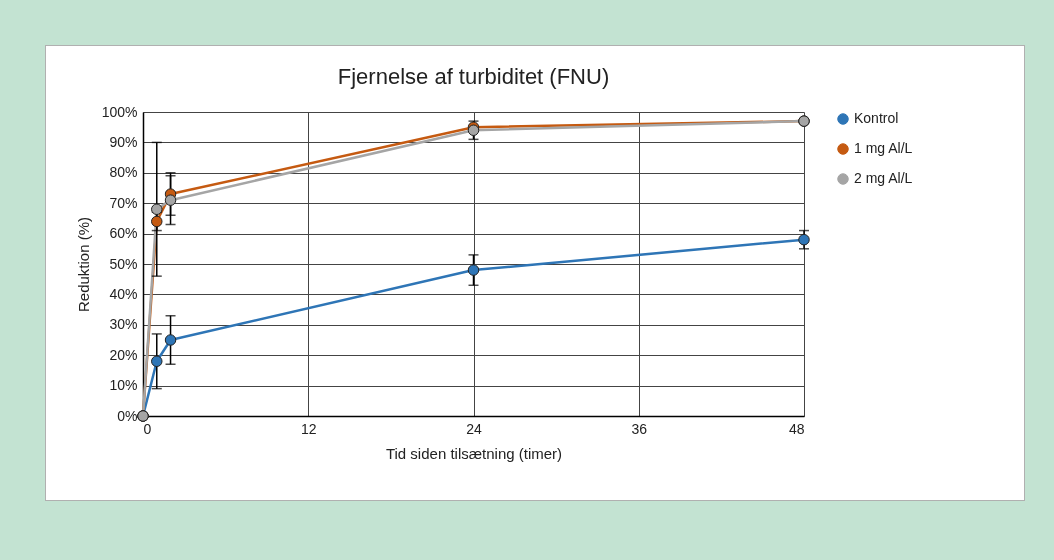  I want to click on x-tick-label: 24, so click(474, 428).